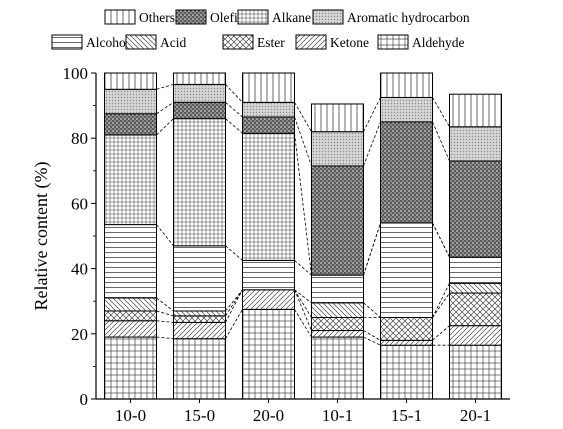  I want to click on legend-item-alkane: Alkane, so click(274, 17).